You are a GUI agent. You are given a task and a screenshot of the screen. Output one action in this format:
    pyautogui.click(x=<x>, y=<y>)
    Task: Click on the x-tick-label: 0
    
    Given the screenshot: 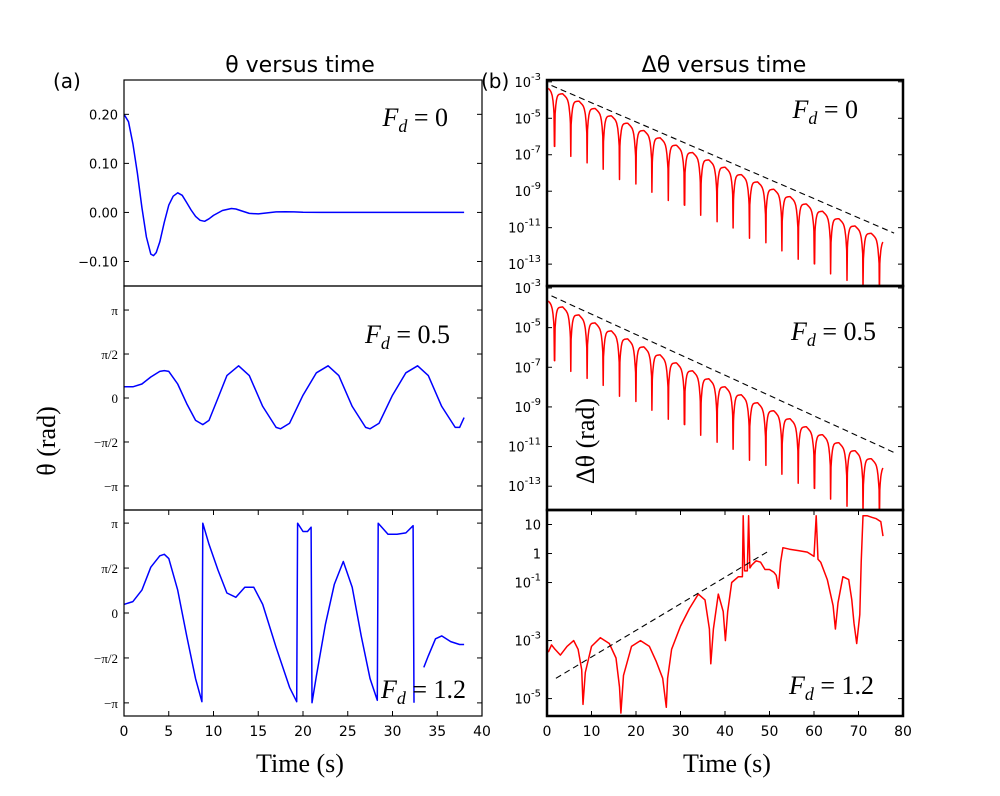 What is the action you would take?
    pyautogui.click(x=124, y=732)
    